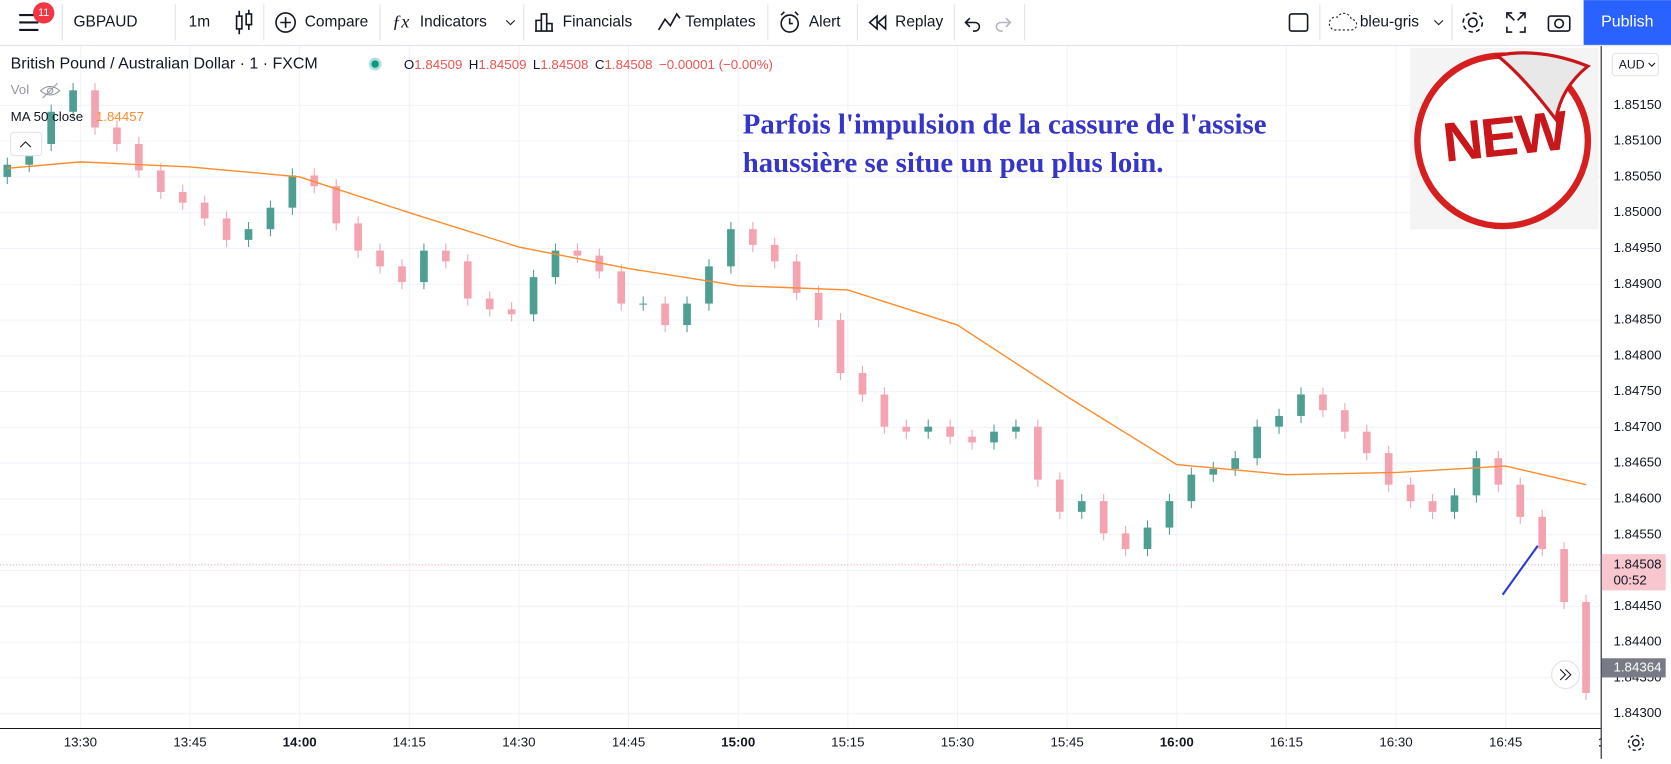 The height and width of the screenshot is (764, 1671). I want to click on publish-button, so click(1627, 22).